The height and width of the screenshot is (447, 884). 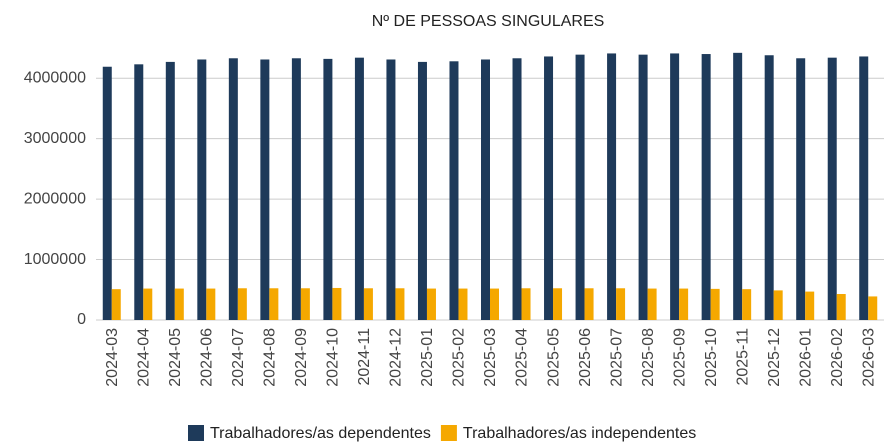 What do you see at coordinates (55, 77) in the screenshot?
I see `y-tick-label: 4000000` at bounding box center [55, 77].